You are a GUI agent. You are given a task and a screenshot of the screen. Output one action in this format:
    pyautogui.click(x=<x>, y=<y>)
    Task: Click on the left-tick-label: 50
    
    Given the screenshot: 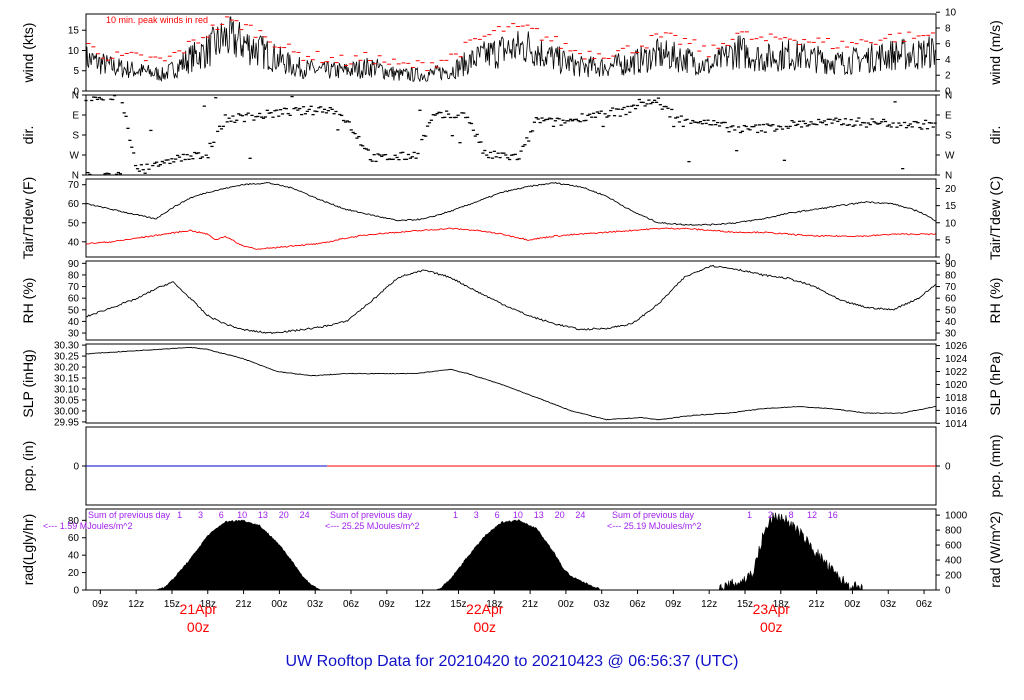 What is the action you would take?
    pyautogui.click(x=74, y=310)
    